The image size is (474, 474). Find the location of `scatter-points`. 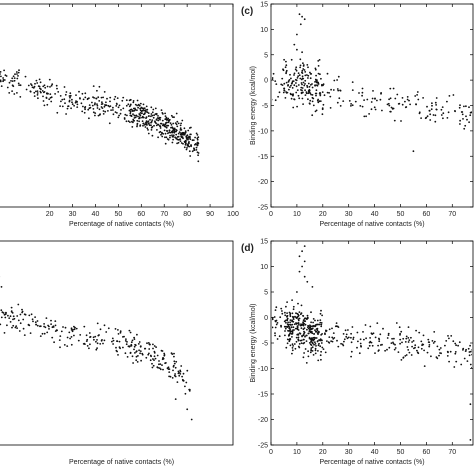

scatter-points is located at coordinates (96, 348).